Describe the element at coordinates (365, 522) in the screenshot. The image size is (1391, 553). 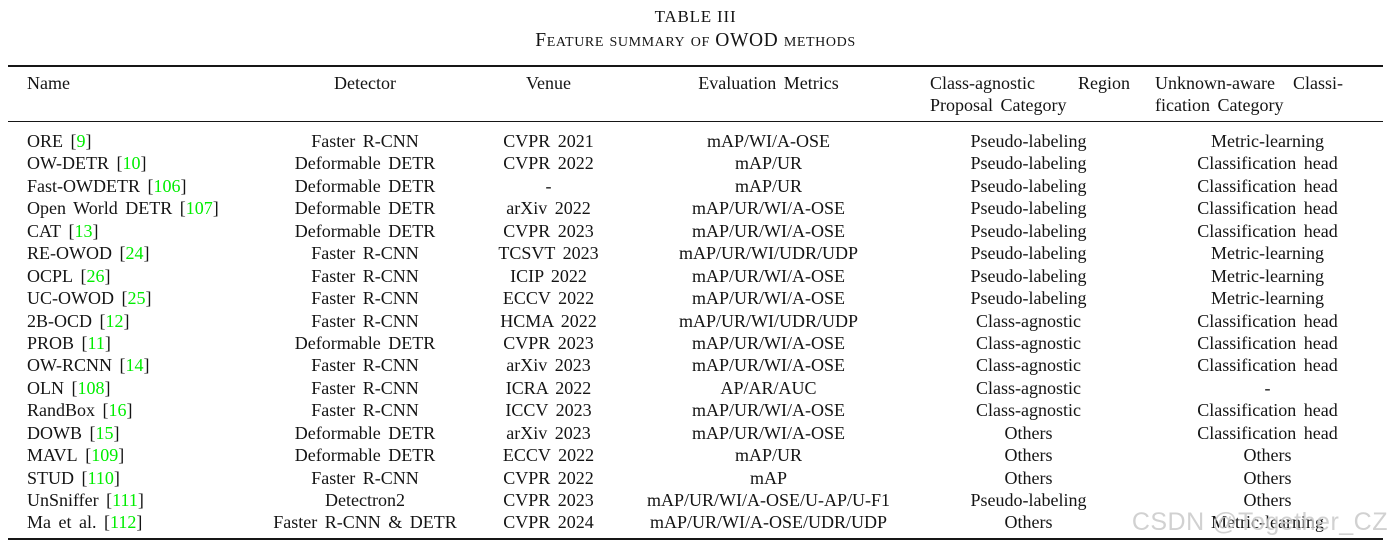
I see `detector-cell: Faster R-CNN & DETR` at that location.